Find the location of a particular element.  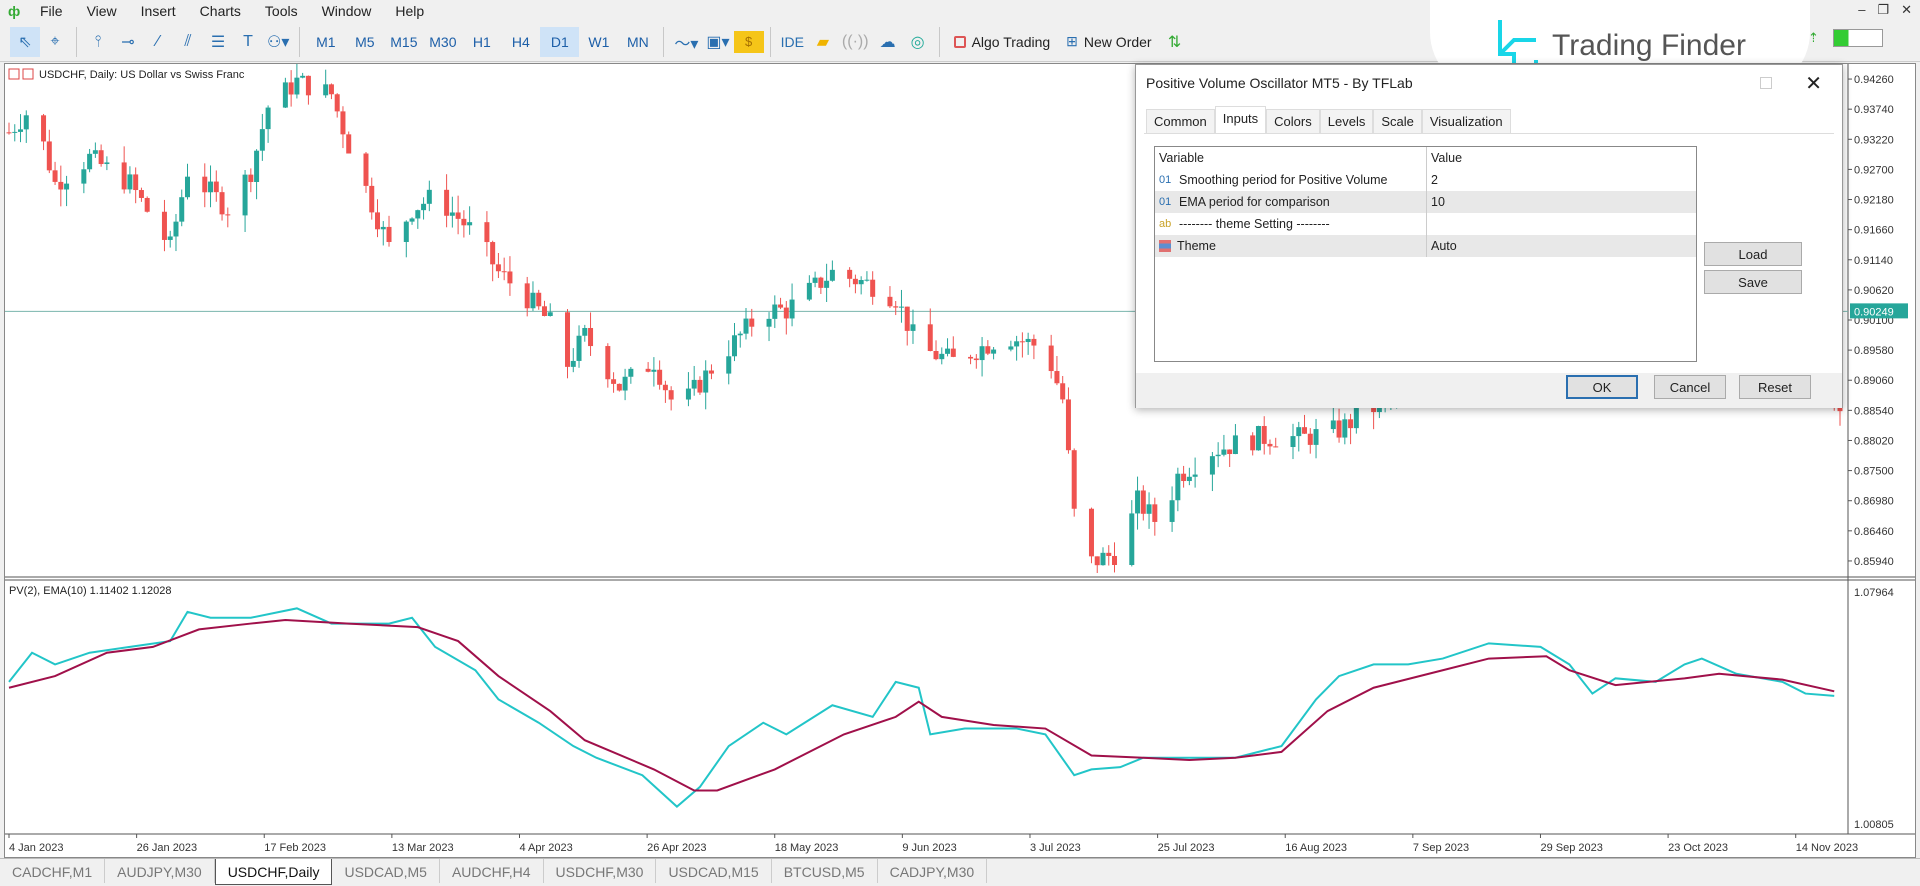

channel-icon: ⫽ is located at coordinates (188, 41).